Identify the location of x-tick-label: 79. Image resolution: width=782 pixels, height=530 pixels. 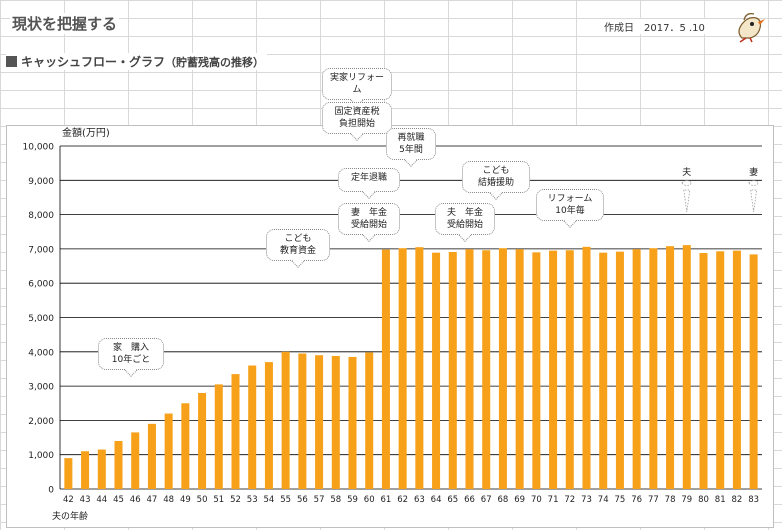
(686, 500).